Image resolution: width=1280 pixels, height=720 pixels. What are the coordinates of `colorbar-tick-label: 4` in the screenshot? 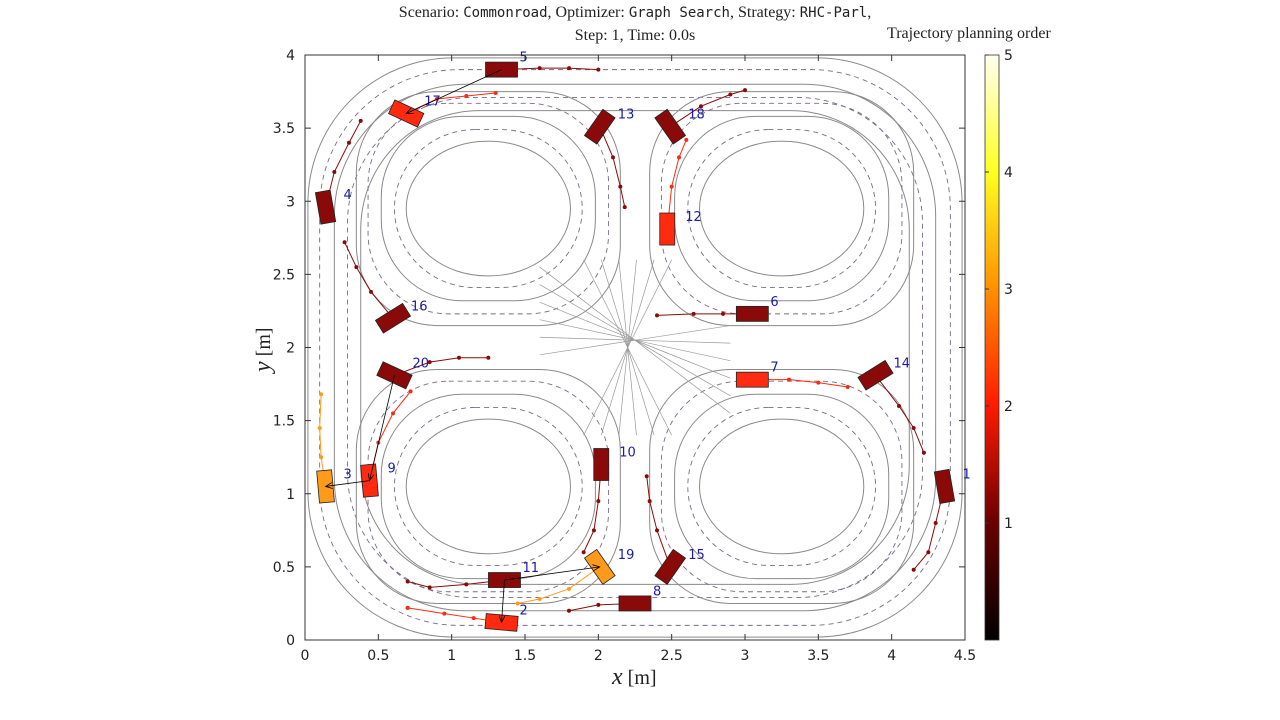 It's located at (1008, 173).